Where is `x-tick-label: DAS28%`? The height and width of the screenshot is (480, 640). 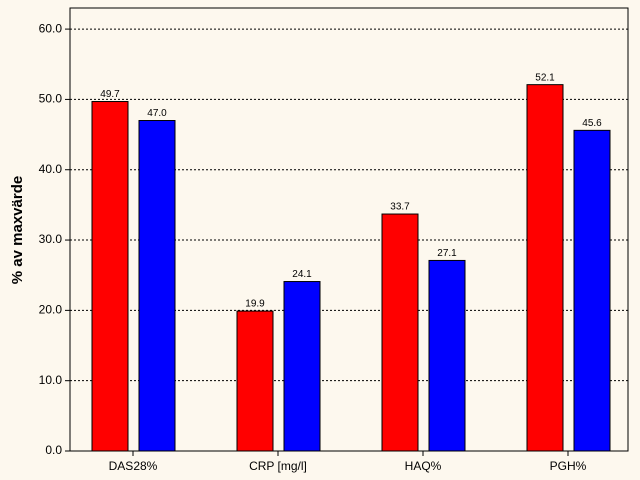 x-tick-label: DAS28% is located at coordinates (133, 466).